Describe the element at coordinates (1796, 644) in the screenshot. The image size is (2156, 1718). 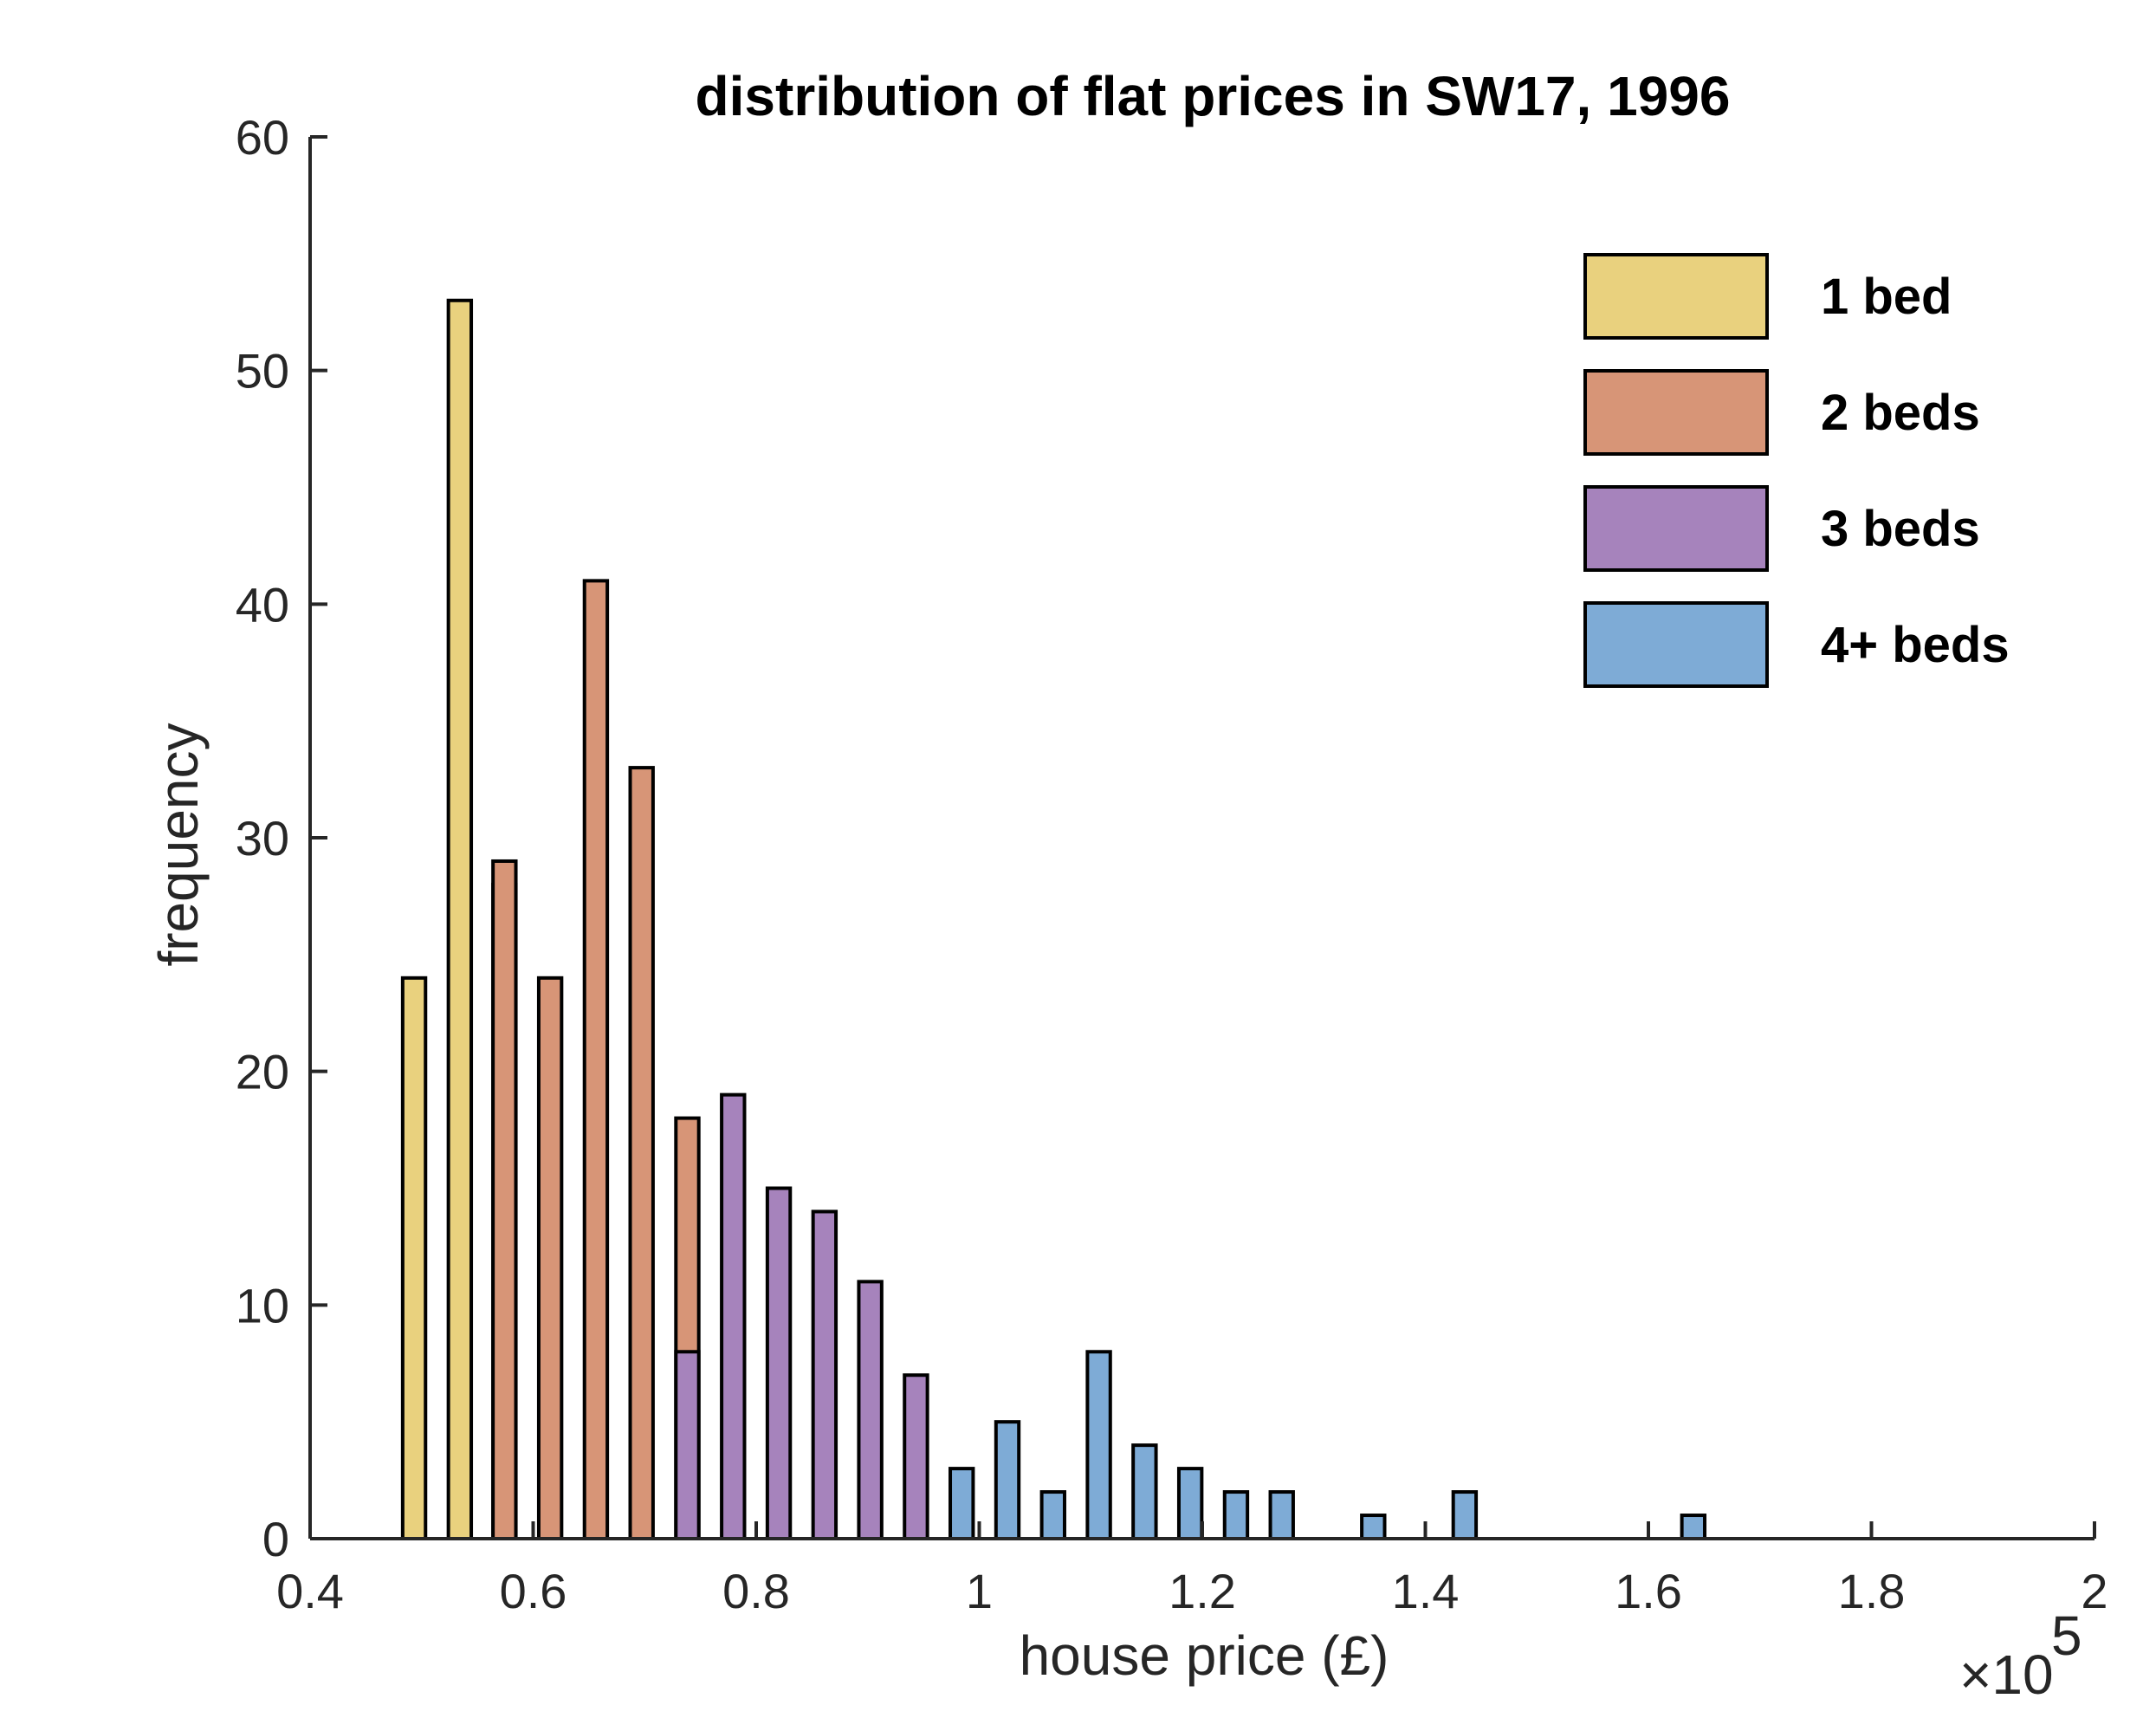
I see `legend-item: 4+ beds` at that location.